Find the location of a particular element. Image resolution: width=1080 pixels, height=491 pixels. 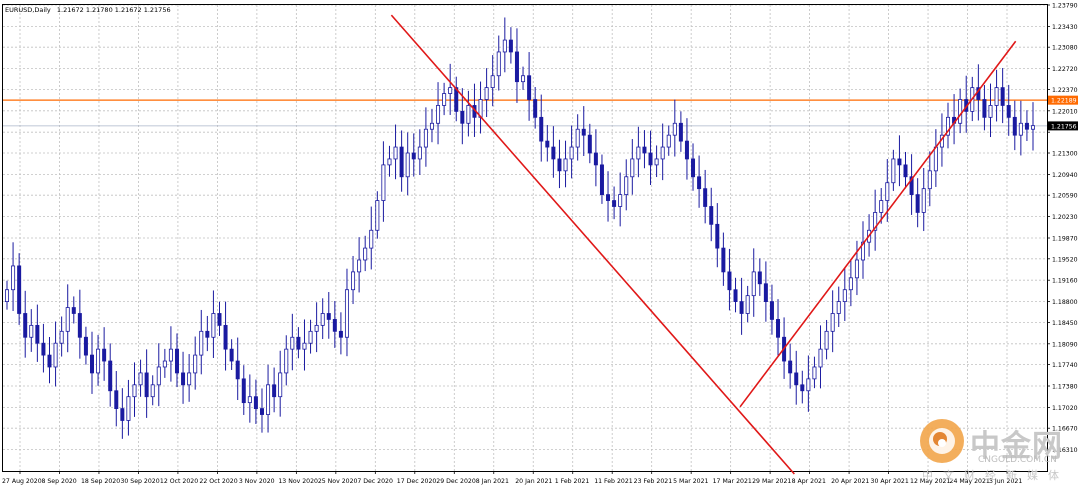

x-tick-label: 13 Nov 2020 is located at coordinates (298, 481).